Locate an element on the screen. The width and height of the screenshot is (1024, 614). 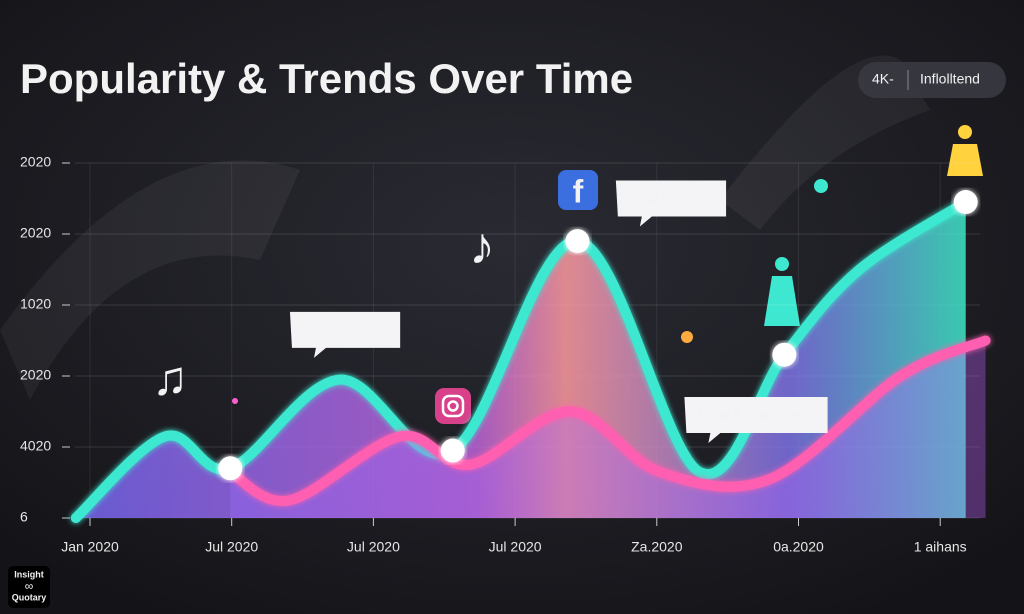
logo is located at coordinates (29, 587).